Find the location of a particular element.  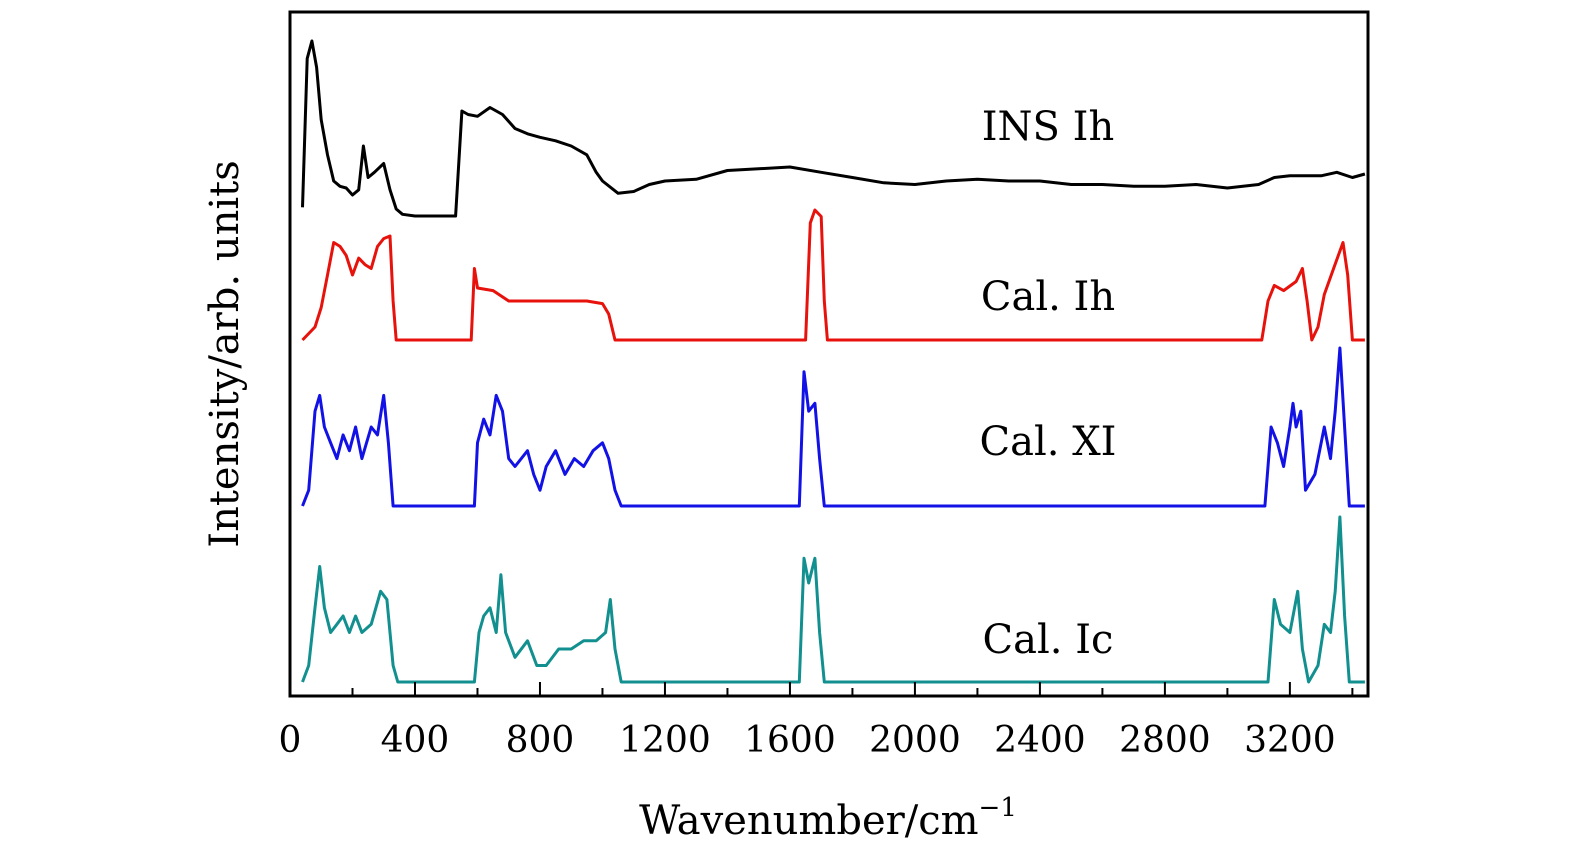

series-labels: INS Ih Cal. Ih Cal. XI Cal. Ic is located at coordinates (1048, 383).